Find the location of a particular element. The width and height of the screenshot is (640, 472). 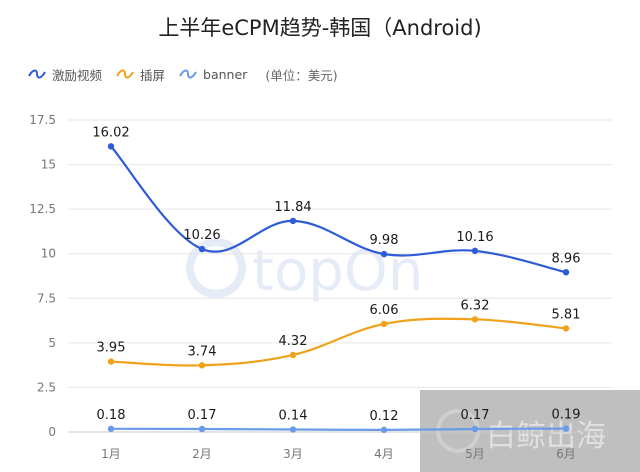

series-2-label-0: 0.18 is located at coordinates (111, 415).